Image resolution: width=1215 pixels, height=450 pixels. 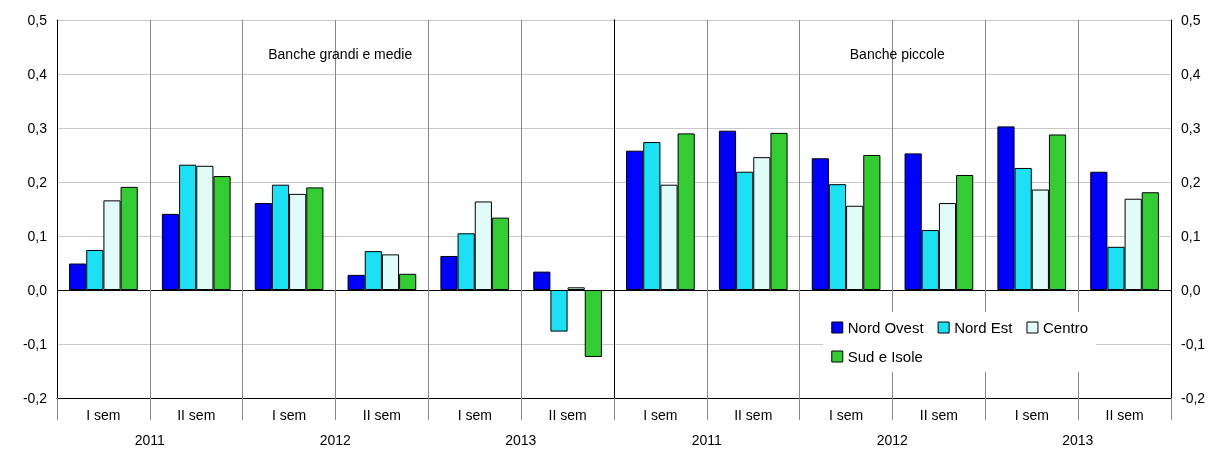 I want to click on text: Banche grandi e medie, so click(x=340, y=54).